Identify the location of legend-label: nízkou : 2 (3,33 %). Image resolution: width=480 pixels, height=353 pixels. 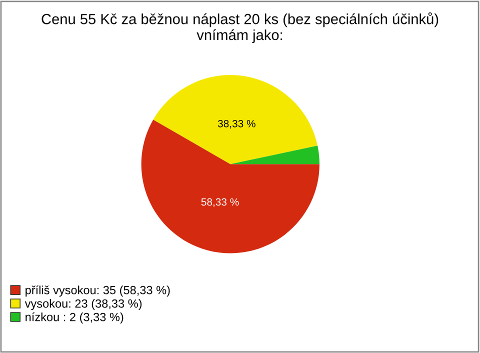
(75, 318).